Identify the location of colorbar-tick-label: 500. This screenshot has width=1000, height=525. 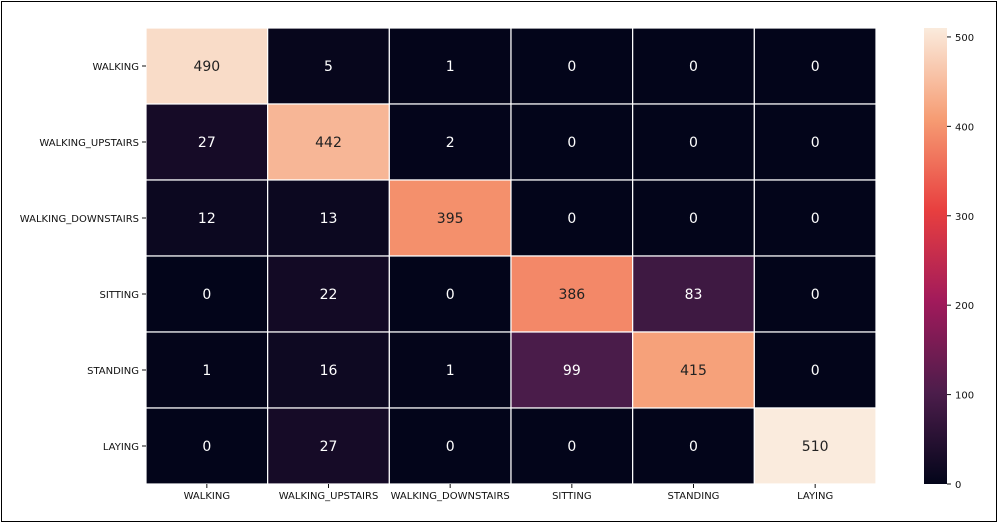
(964, 38).